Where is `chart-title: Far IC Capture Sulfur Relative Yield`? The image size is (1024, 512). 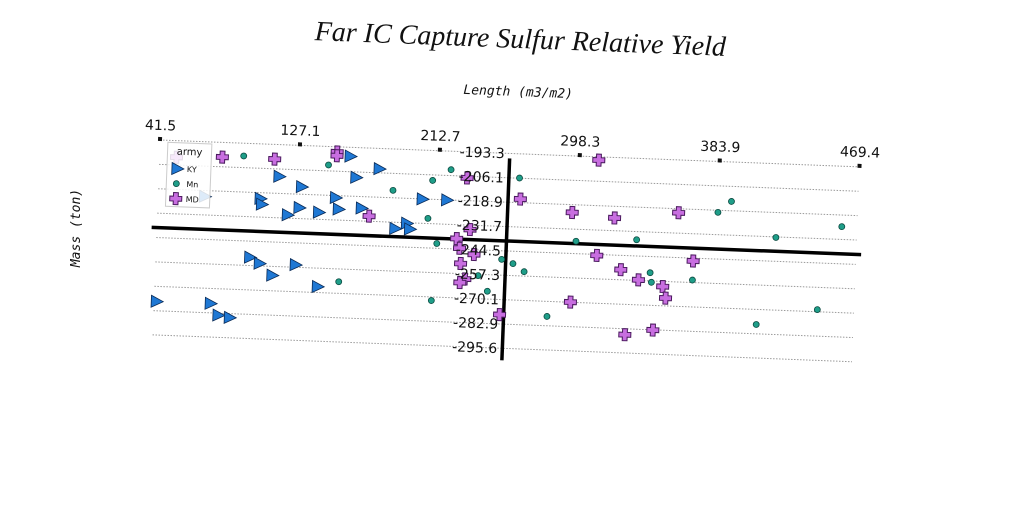 chart-title: Far IC Capture Sulfur Relative Yield is located at coordinates (520, 39).